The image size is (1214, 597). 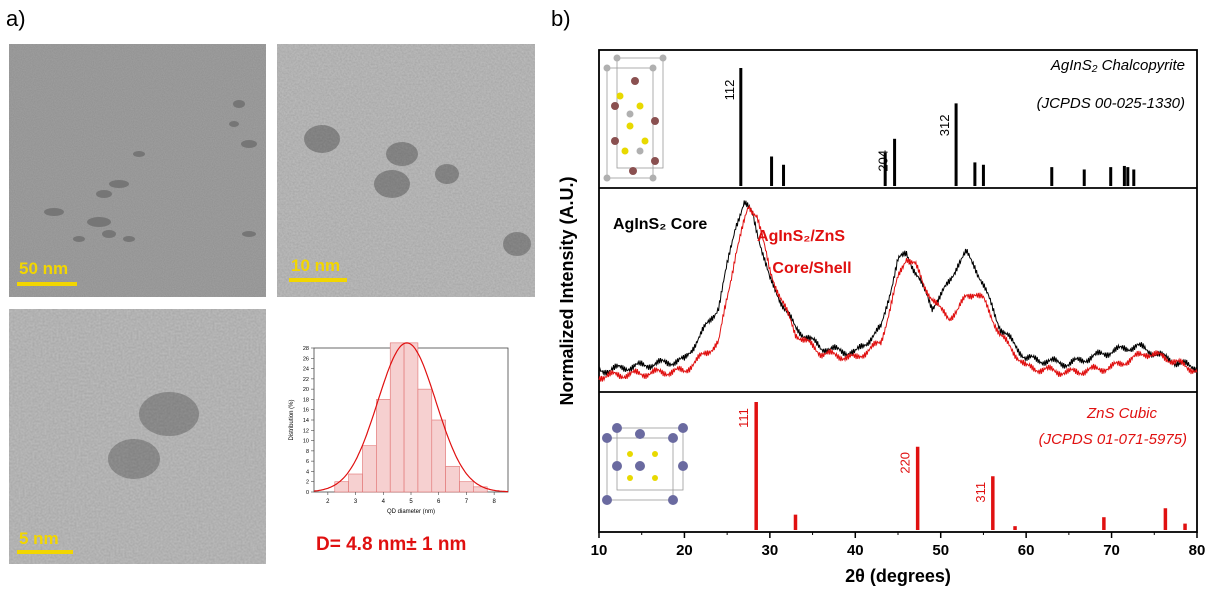 I want to click on zns-peak-label: 111, so click(x=743, y=418).